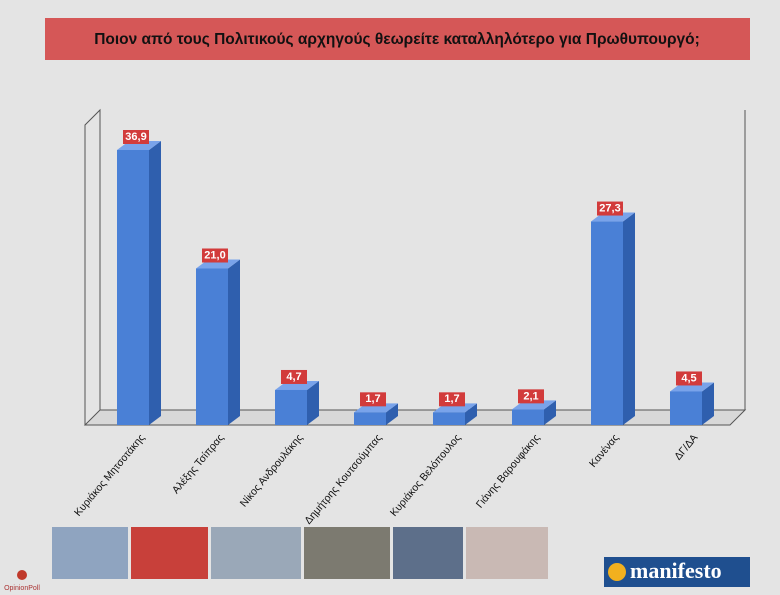 This screenshot has height=595, width=780. I want to click on value-label: 2,1, so click(530, 396).